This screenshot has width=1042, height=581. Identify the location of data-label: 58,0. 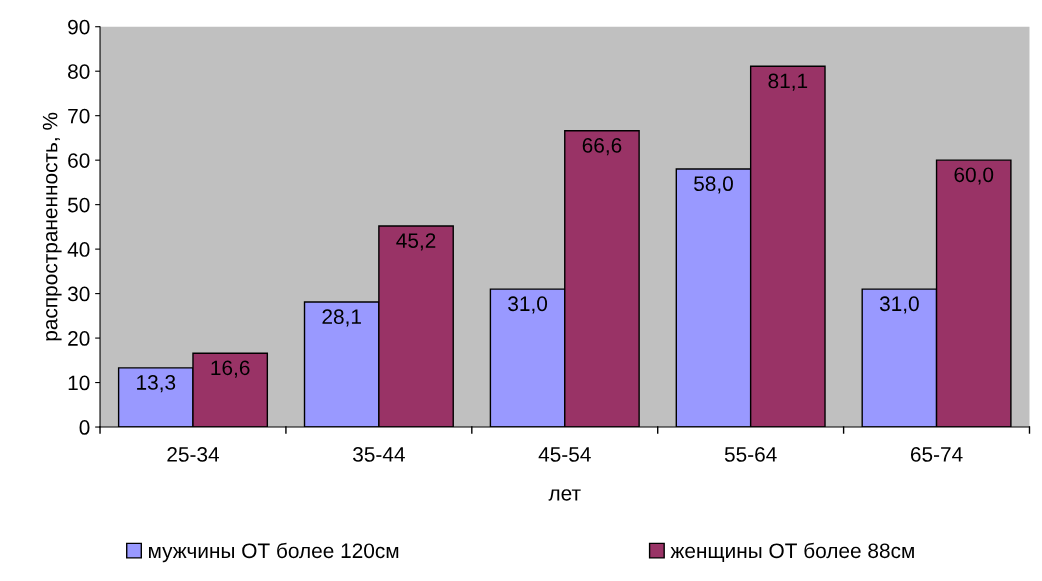
(713, 185).